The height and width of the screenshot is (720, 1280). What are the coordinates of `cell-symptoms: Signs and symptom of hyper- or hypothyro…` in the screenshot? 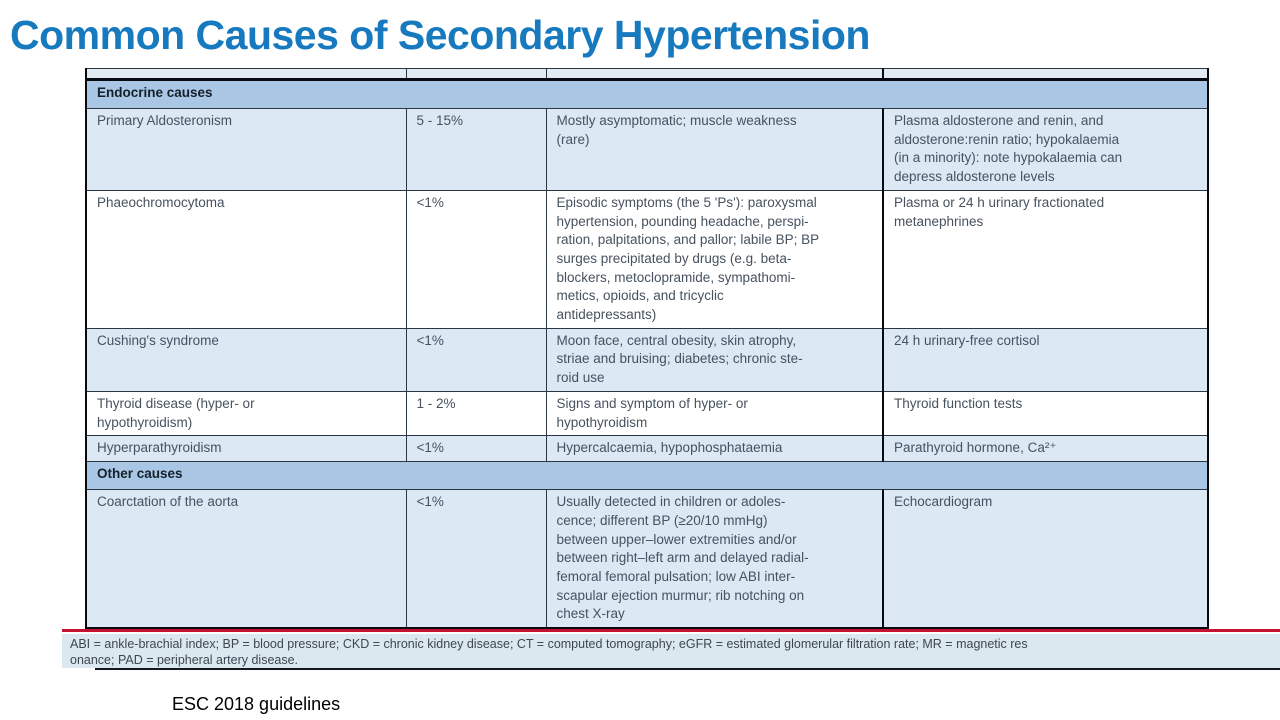 It's located at (714, 413).